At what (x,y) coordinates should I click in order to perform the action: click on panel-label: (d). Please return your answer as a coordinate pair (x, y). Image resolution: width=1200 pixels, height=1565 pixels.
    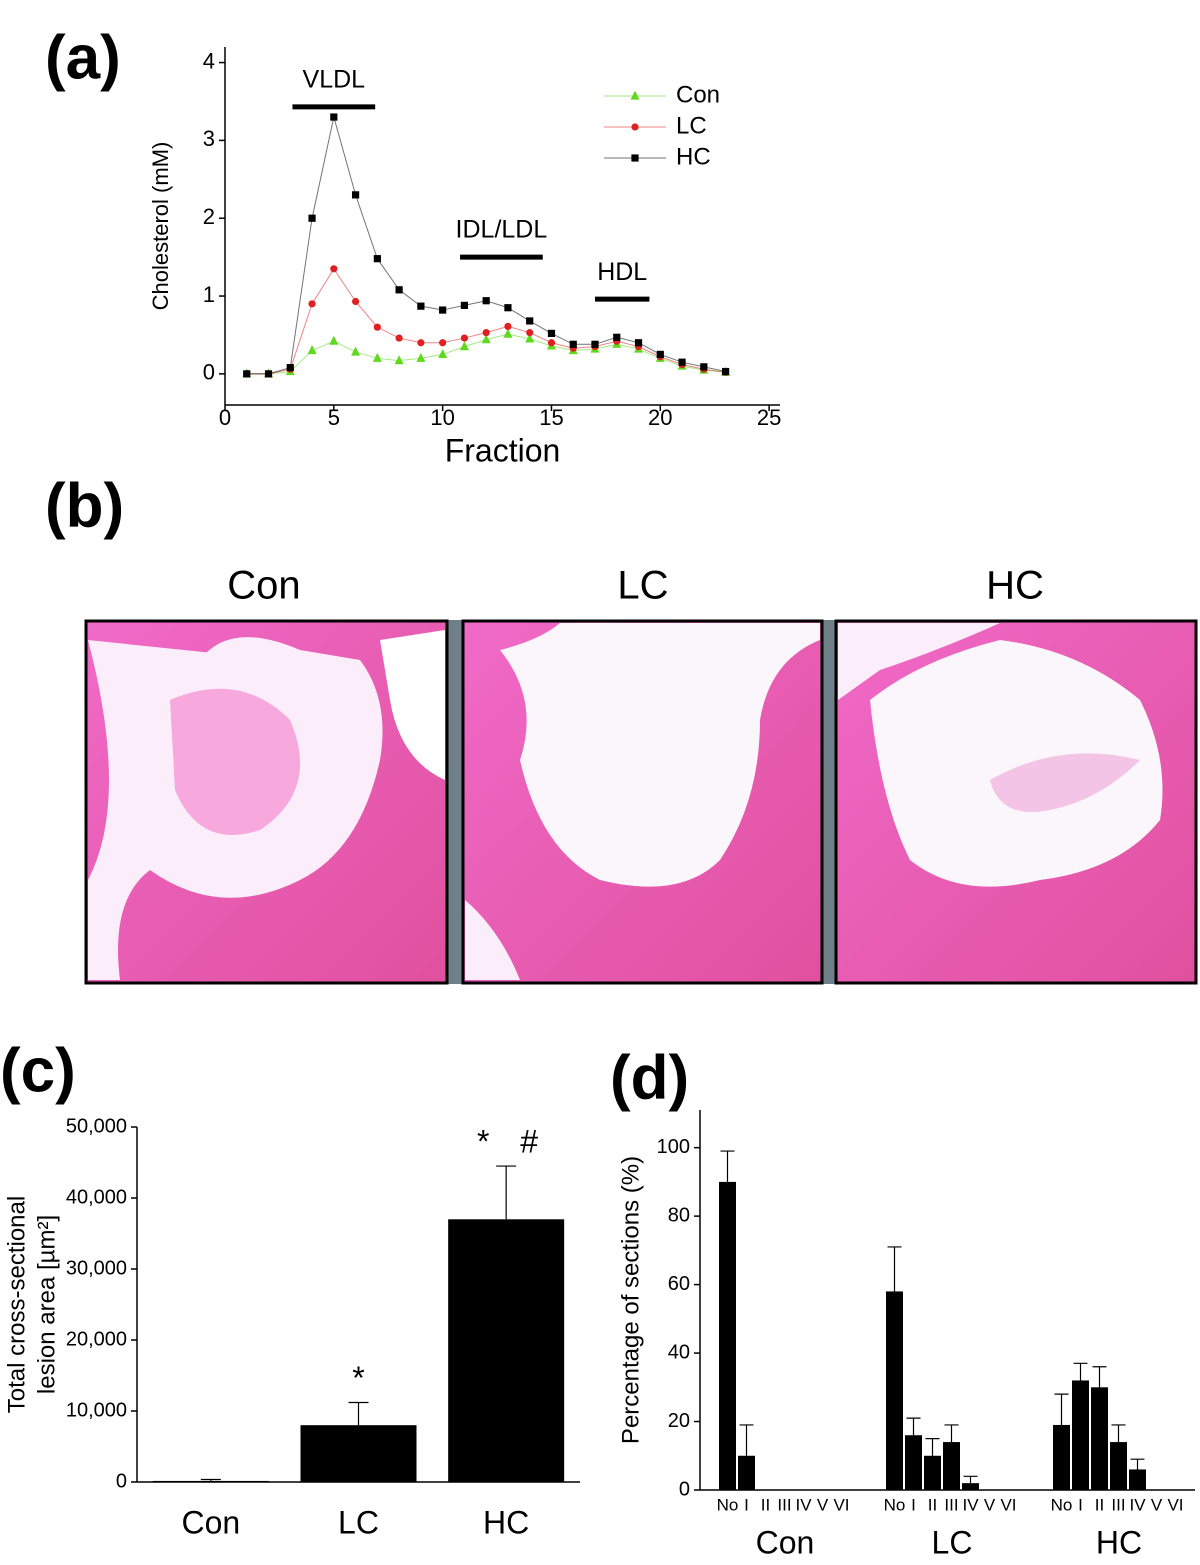
    Looking at the image, I should click on (649, 1077).